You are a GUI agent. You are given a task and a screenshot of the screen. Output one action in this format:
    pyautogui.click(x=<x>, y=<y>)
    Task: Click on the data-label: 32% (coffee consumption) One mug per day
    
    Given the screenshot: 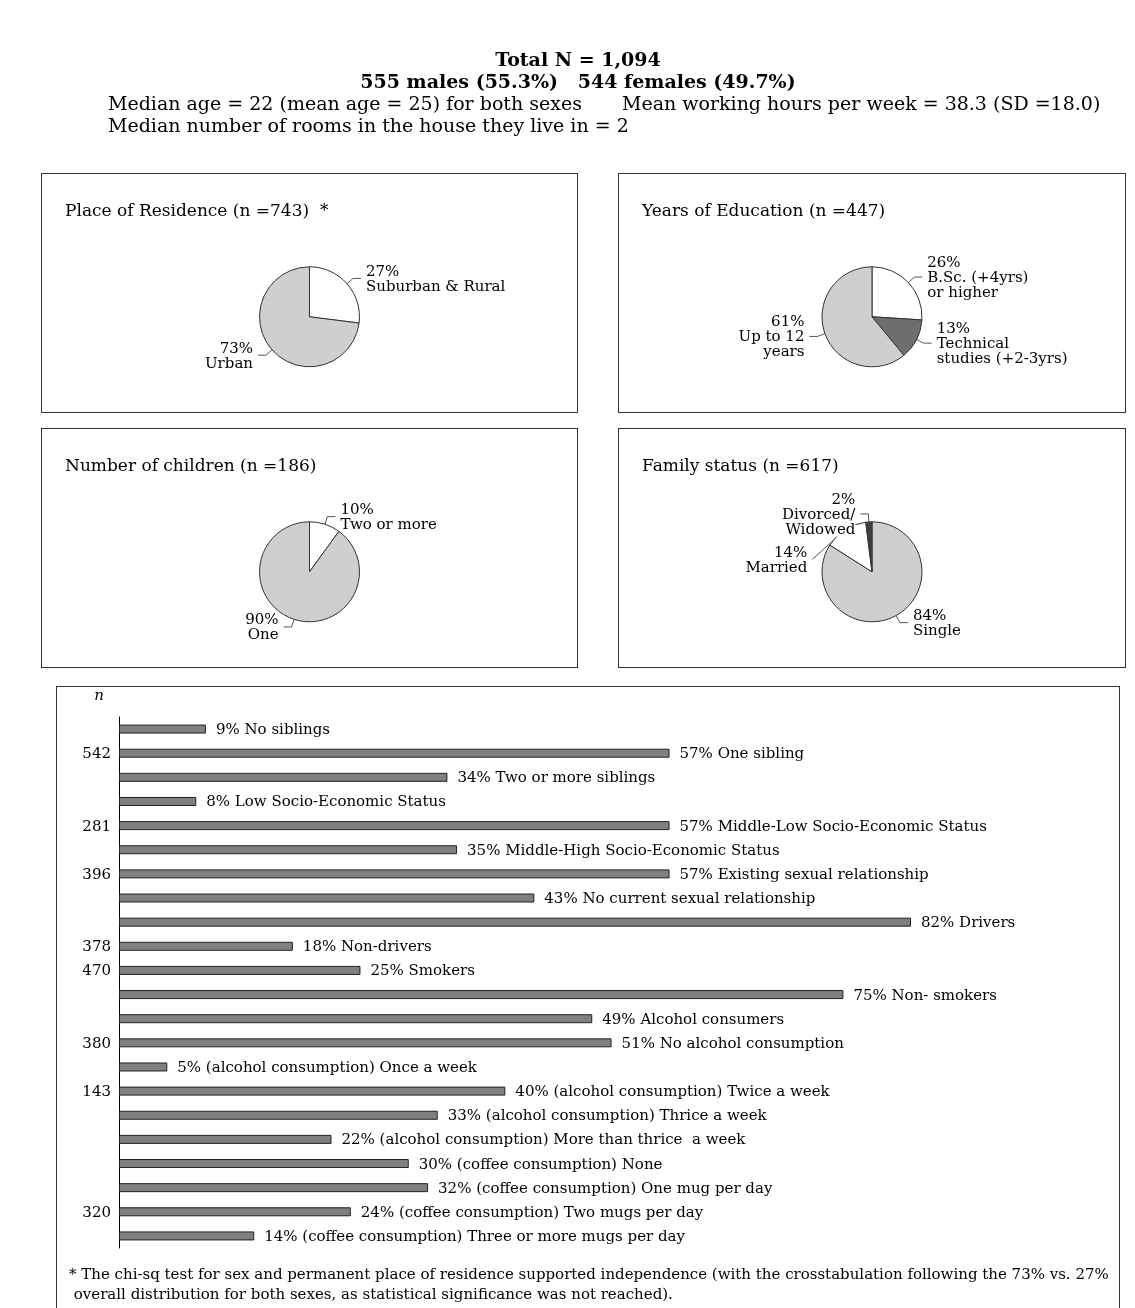 What is the action you would take?
    pyautogui.click(x=605, y=1187)
    